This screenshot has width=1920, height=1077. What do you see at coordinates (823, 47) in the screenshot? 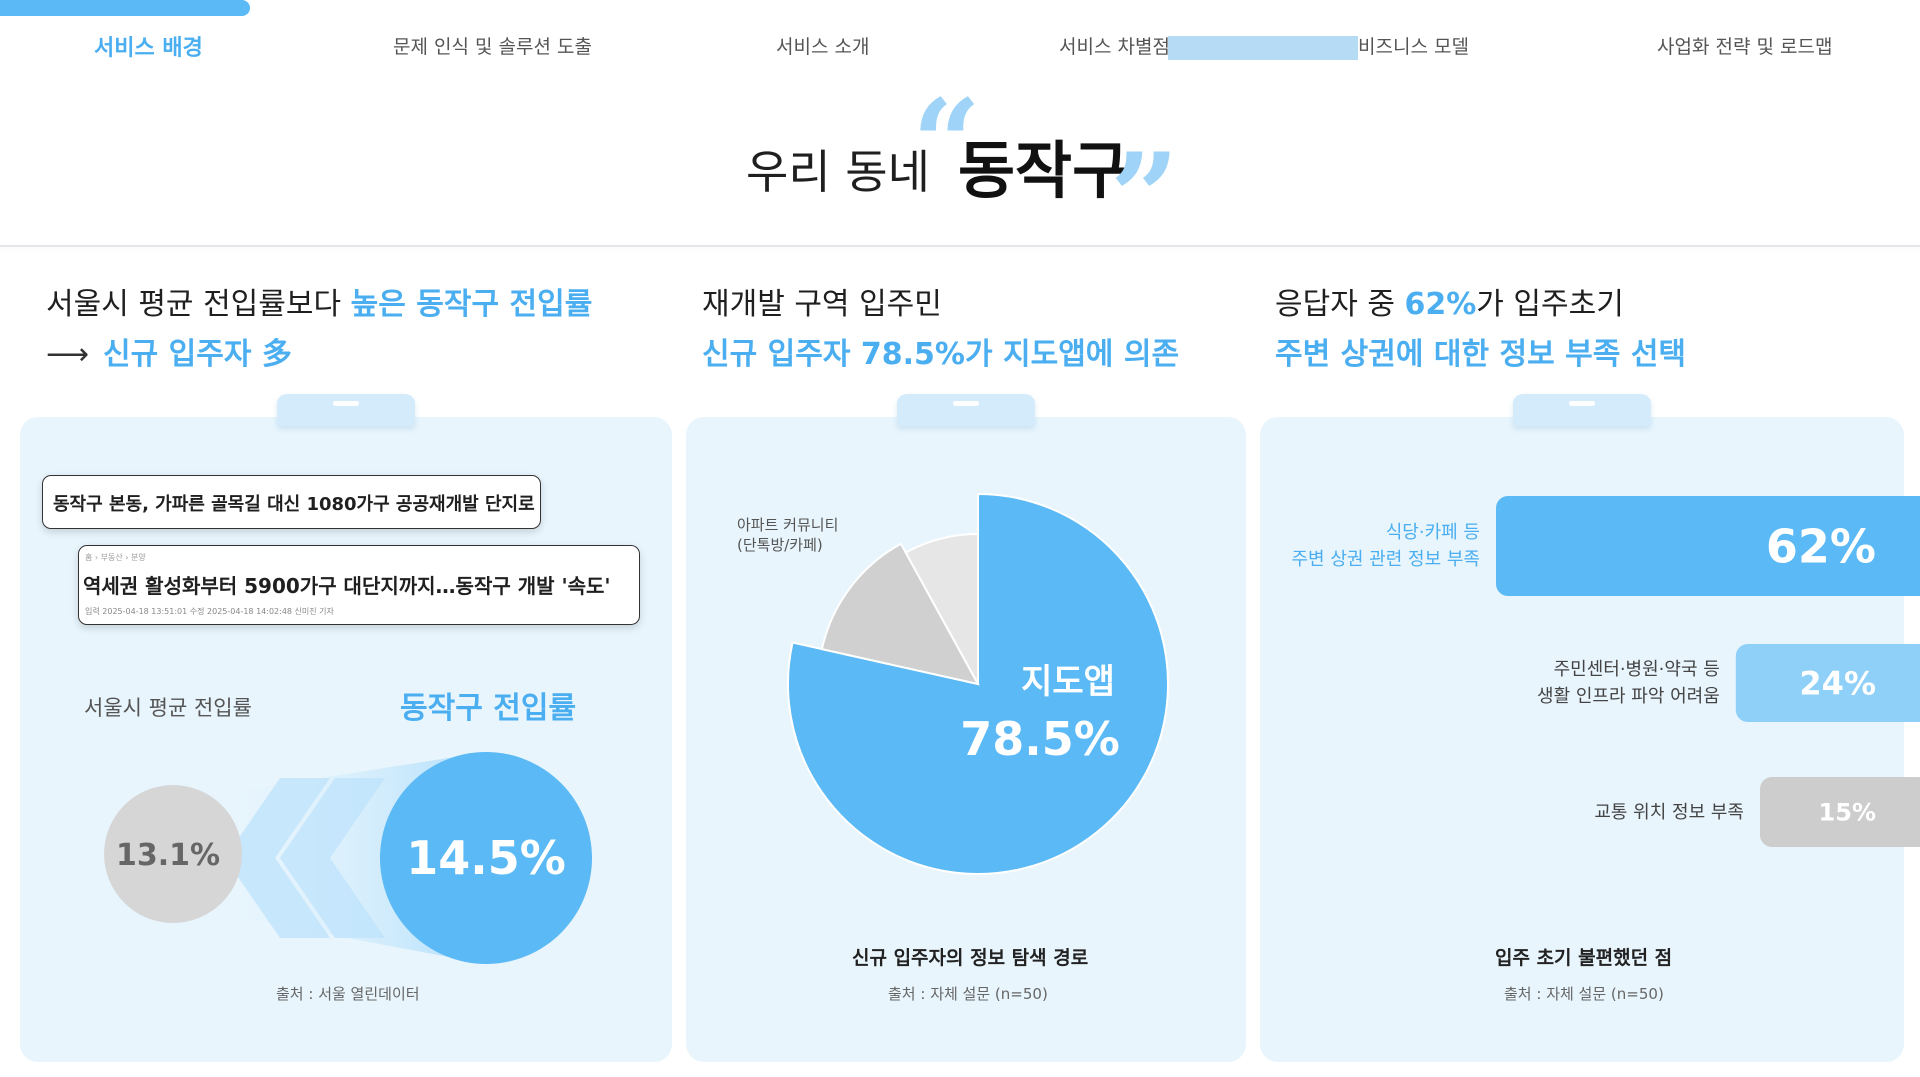
I see `nav-tab-service-intro: 서비스 소개` at bounding box center [823, 47].